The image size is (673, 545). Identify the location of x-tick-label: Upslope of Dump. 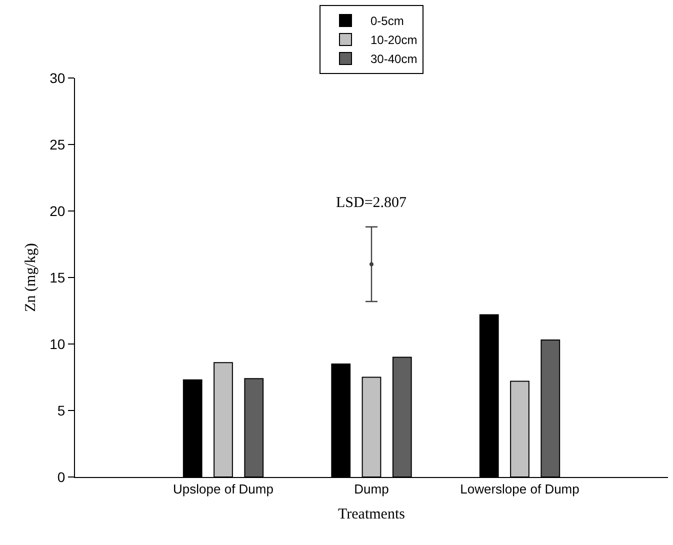
(223, 489).